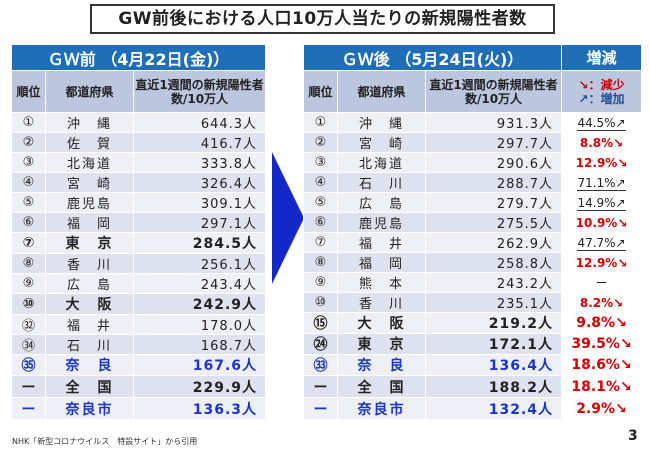 This screenshot has width=650, height=449. Describe the element at coordinates (288, 218) in the screenshot. I see `right-arrow-icon` at that location.